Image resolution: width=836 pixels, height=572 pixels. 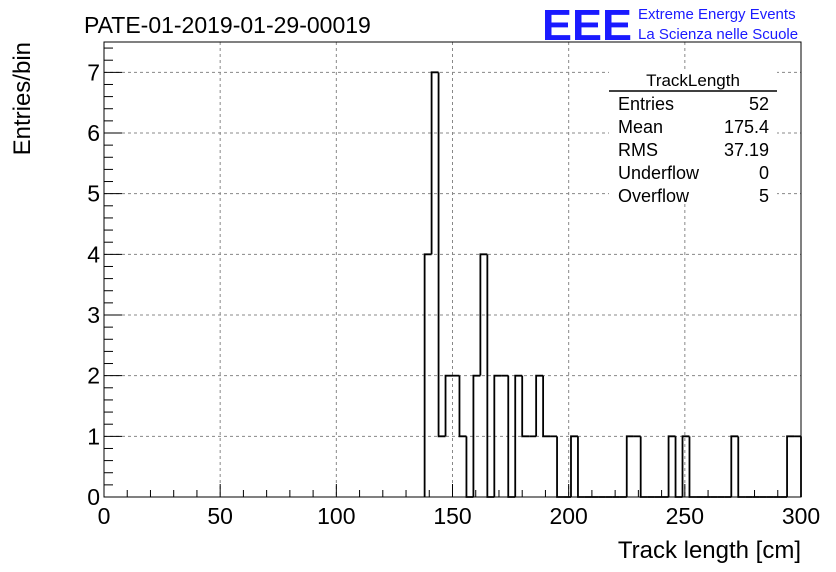 I want to click on y-tick-label: 5, so click(x=93, y=194).